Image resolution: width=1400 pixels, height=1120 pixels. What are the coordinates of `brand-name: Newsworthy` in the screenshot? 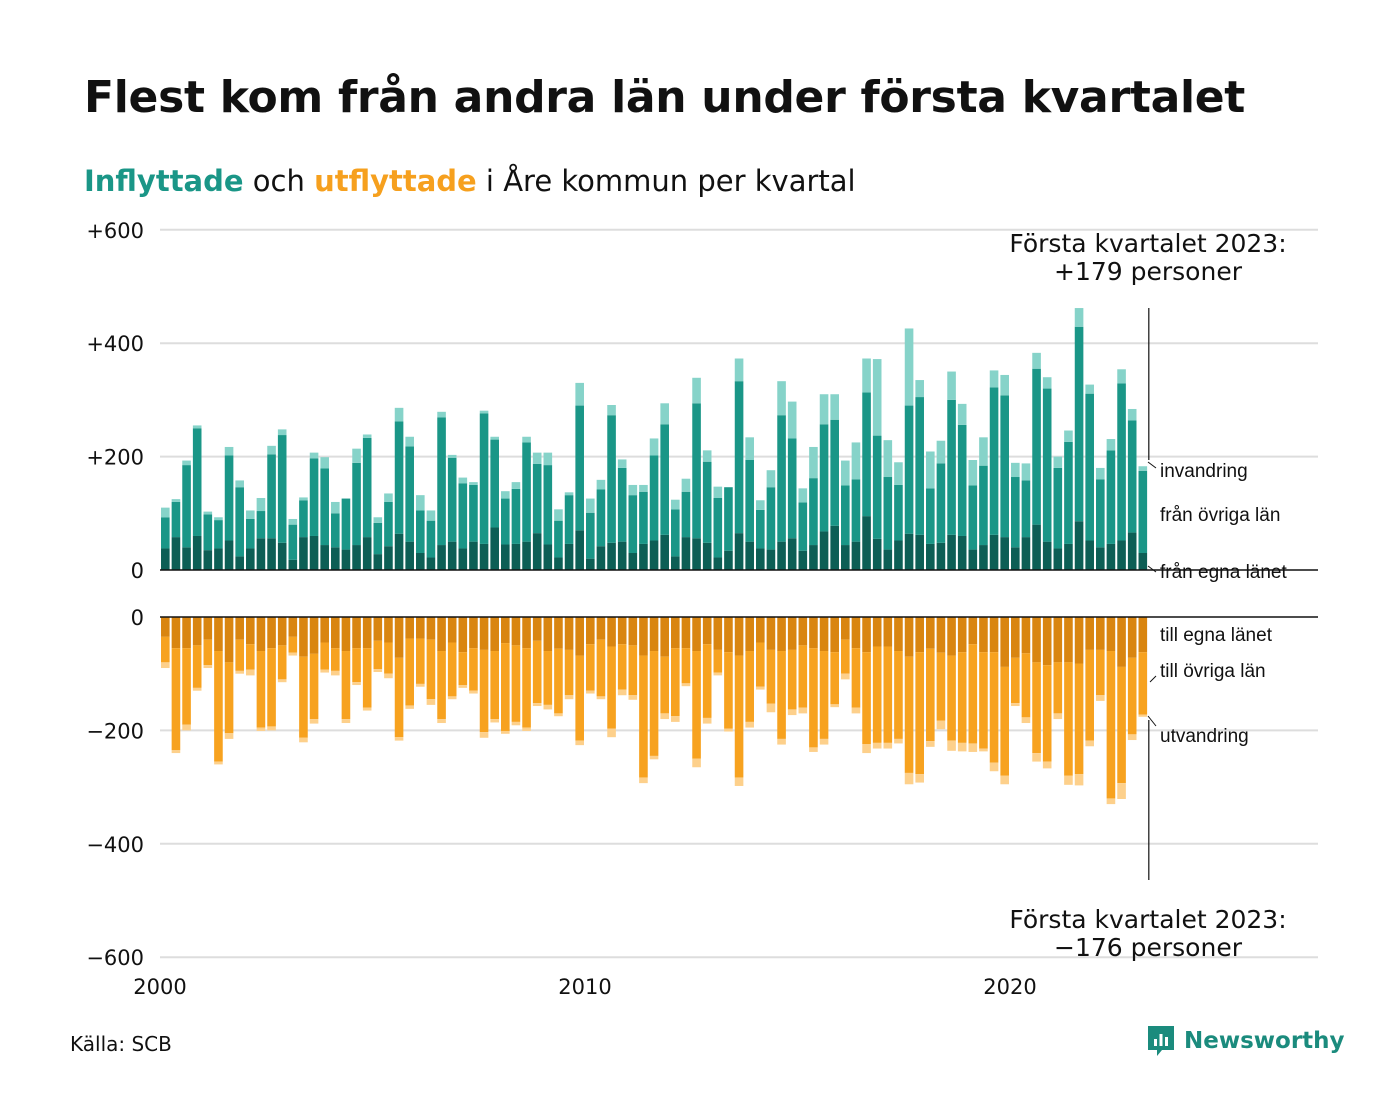 It's located at (1264, 1041).